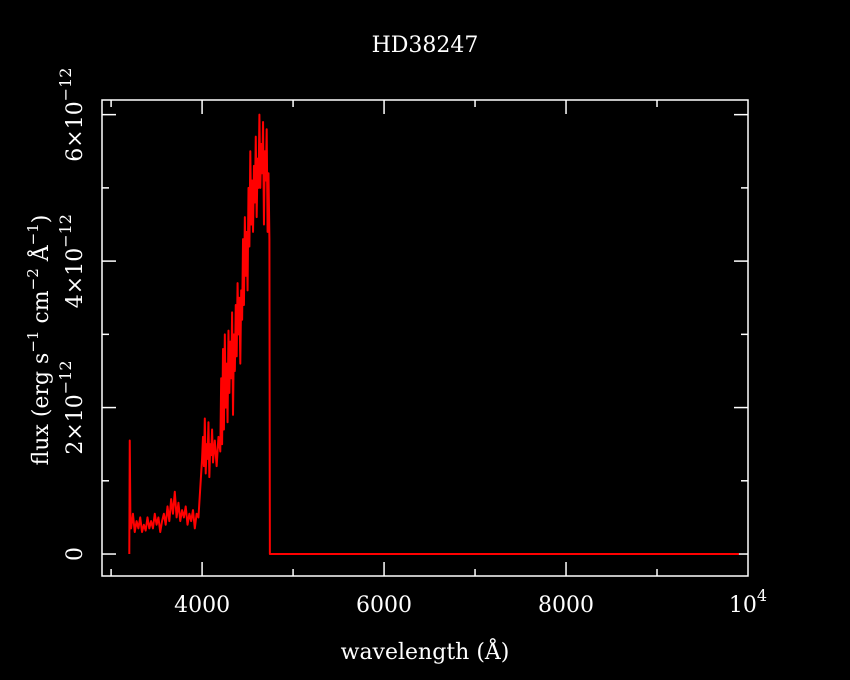 Image resolution: width=850 pixels, height=680 pixels. I want to click on chart-title: HD38247, so click(425, 45).